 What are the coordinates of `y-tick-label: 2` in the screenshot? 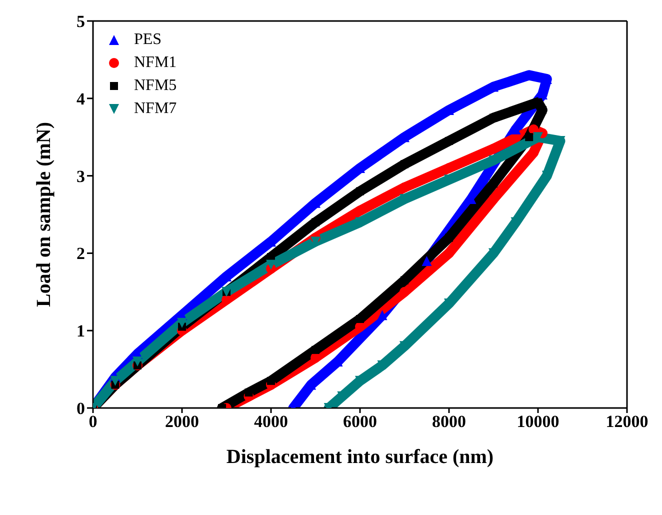 It's located at (80, 254).